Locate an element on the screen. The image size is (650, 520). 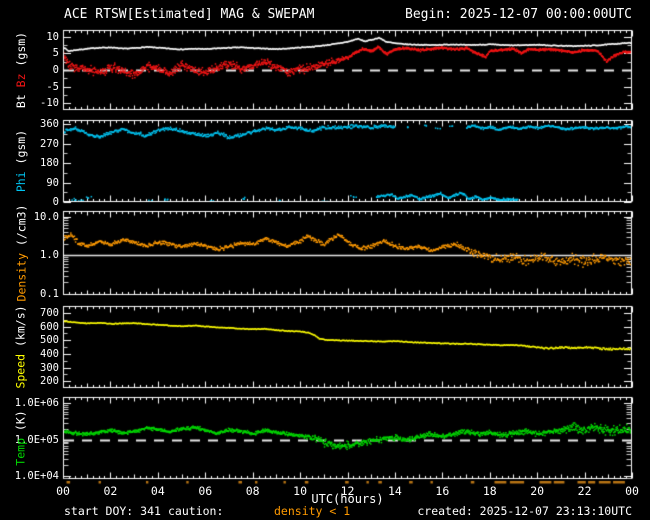
y-tick-label: 600 is located at coordinates (49, 326).